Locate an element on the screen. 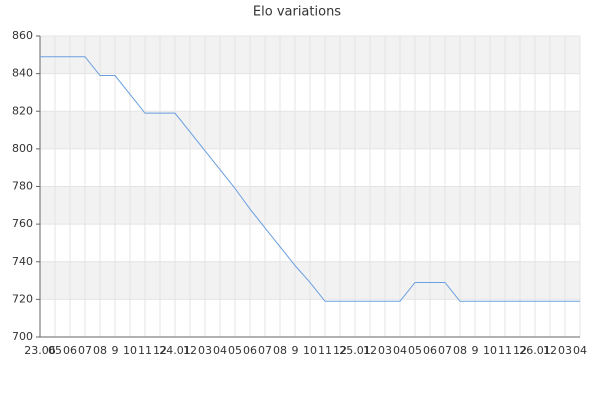 Image resolution: width=600 pixels, height=404 pixels. y-tick-label: 840 is located at coordinates (22, 73).